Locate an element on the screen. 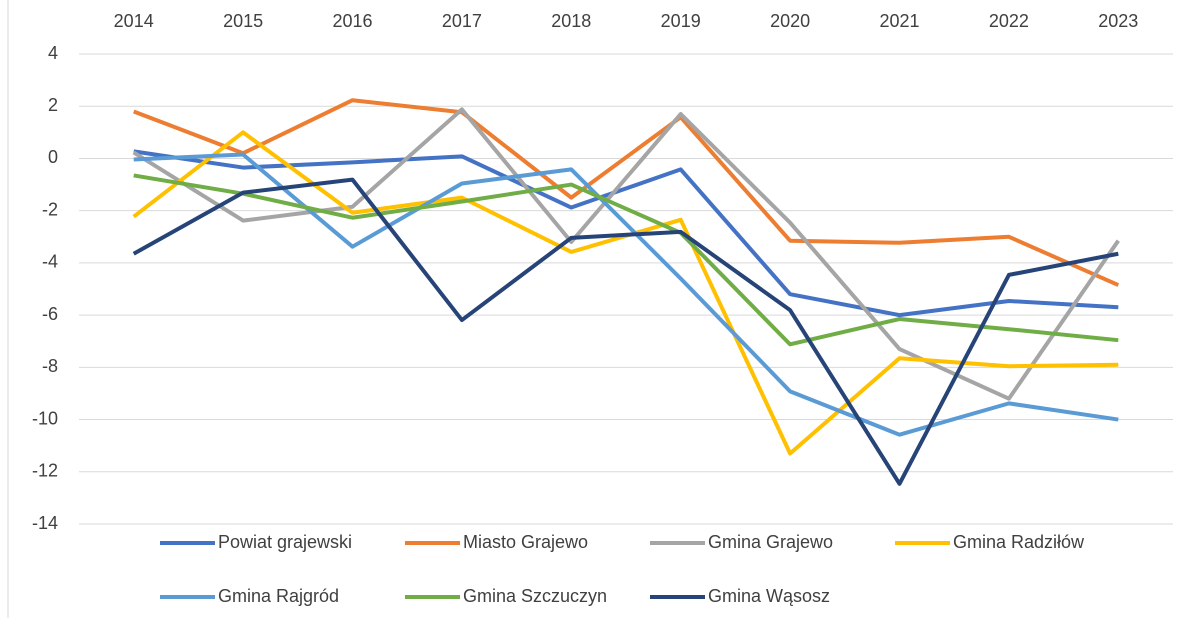  legend-label: Powiat grajewski is located at coordinates (285, 542).